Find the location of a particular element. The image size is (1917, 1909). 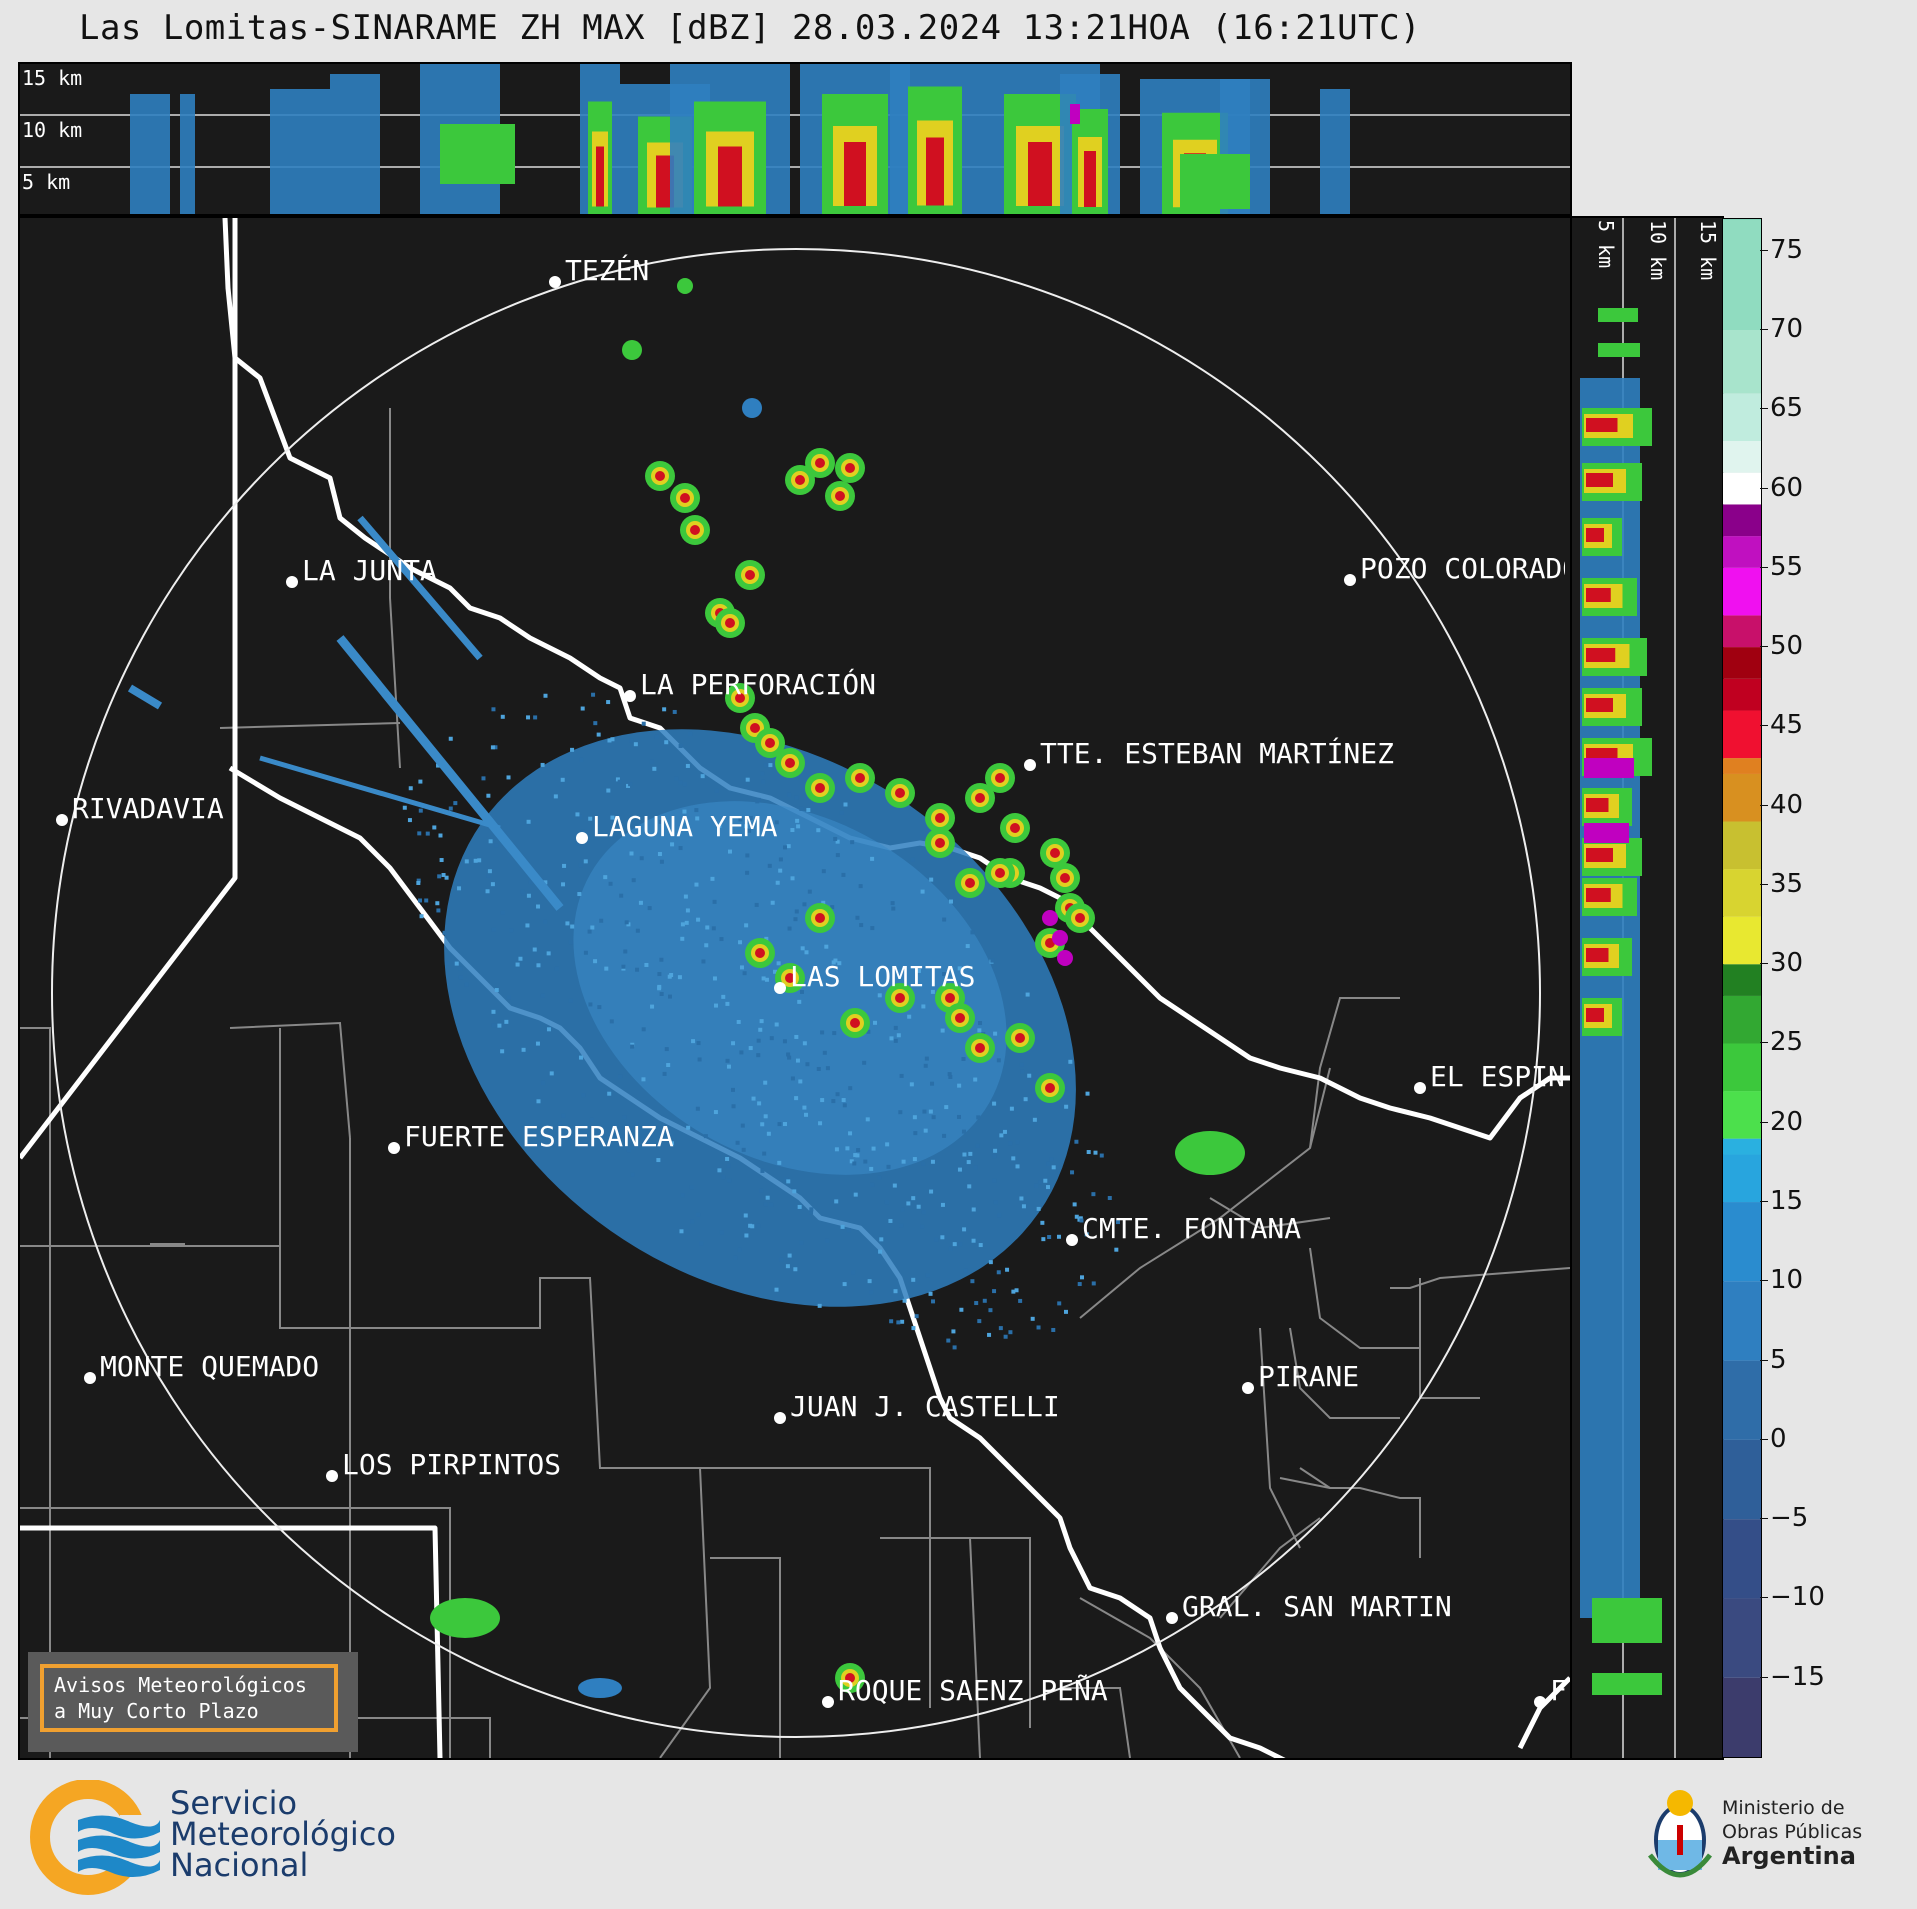

colorbar-tick-label: 25 is located at coordinates (1787, 1042).